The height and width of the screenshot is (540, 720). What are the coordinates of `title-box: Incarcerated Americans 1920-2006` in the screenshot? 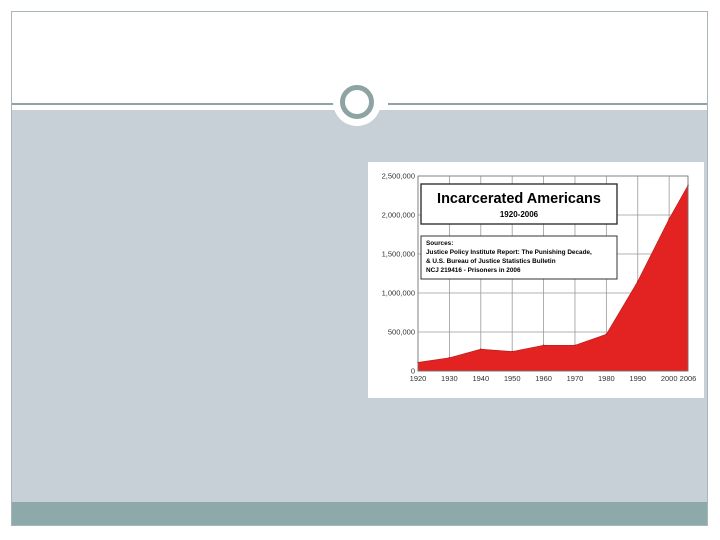 It's located at (519, 204).